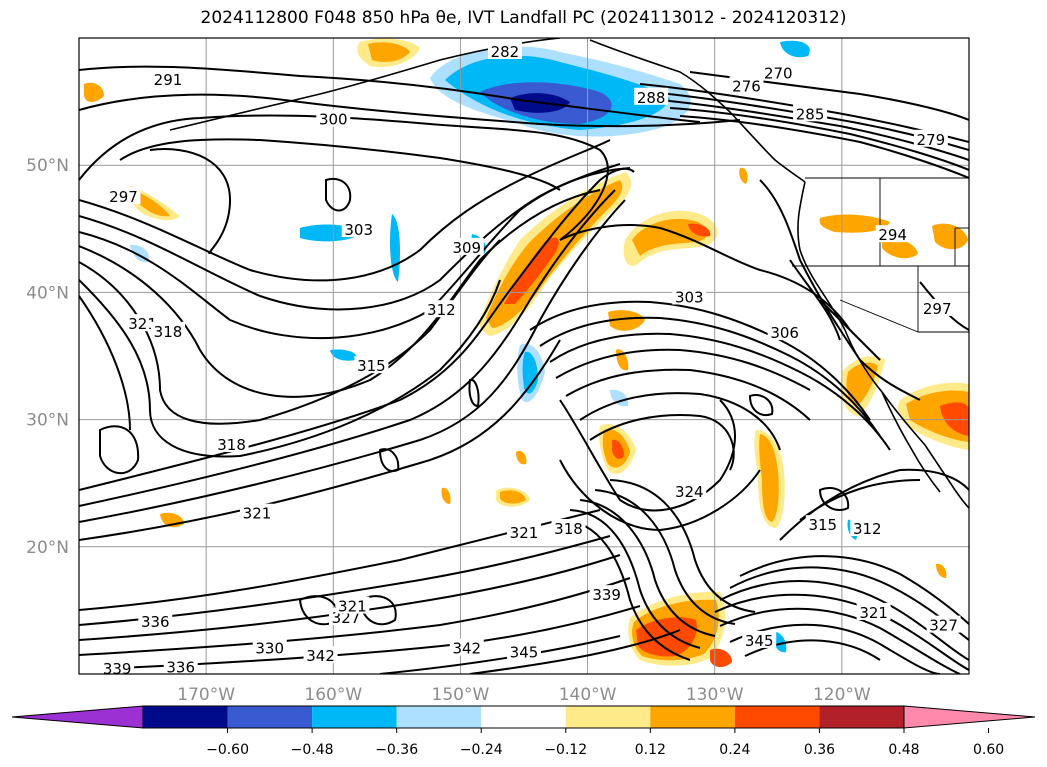 The image size is (1047, 767). Describe the element at coordinates (969, 717) in the screenshot. I see `colorbar-extend-max` at that location.